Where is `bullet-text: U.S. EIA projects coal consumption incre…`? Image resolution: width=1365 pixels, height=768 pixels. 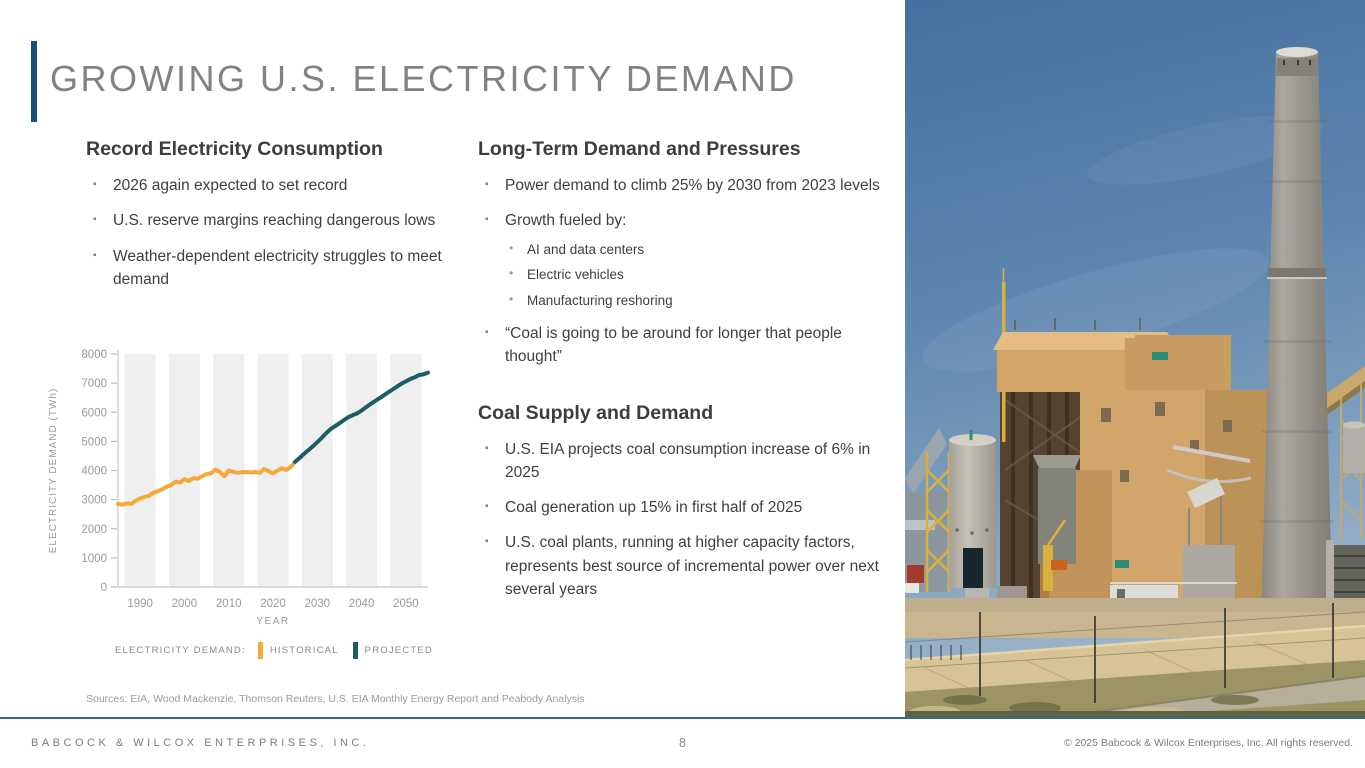
bullet-text: U.S. EIA projects coal consumption incre… is located at coordinates (688, 460).